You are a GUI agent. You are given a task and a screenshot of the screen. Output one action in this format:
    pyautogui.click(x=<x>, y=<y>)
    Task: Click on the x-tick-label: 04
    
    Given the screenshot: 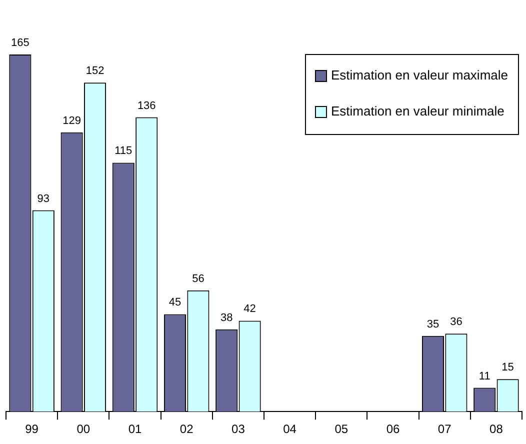 What is the action you would take?
    pyautogui.click(x=290, y=429)
    